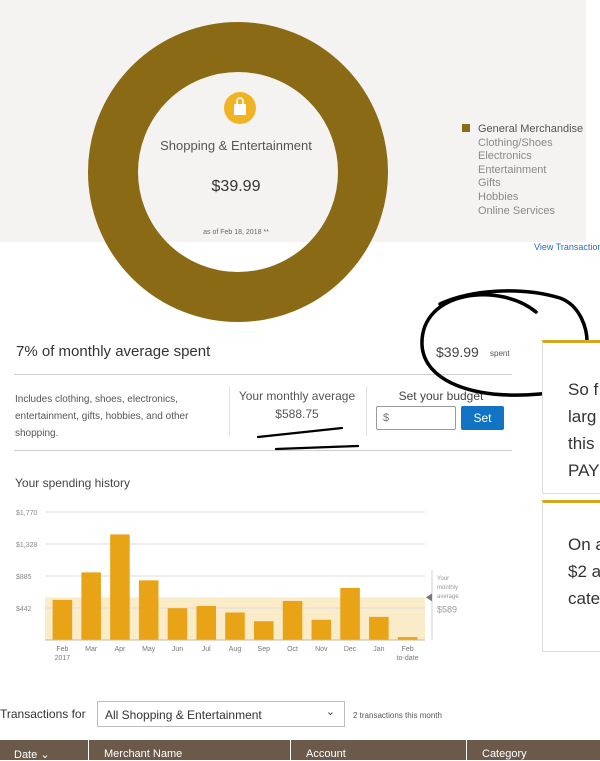 This screenshot has height=761, width=600. What do you see at coordinates (297, 414) in the screenshot?
I see `monthly-average-value: $588.75` at bounding box center [297, 414].